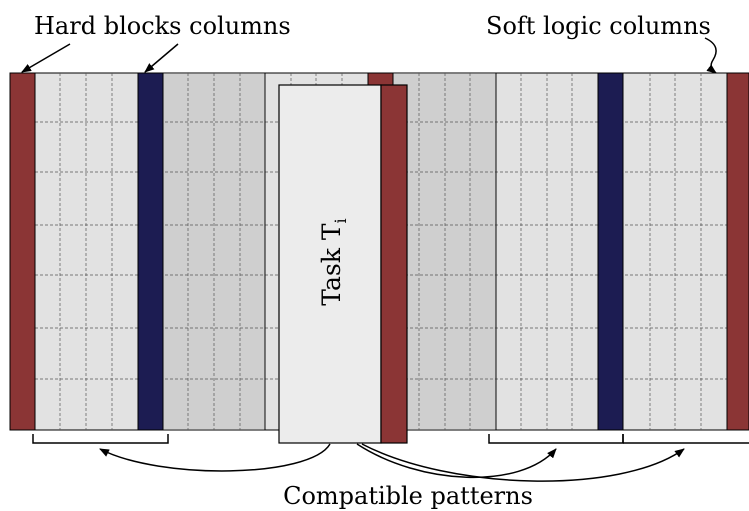 The width and height of the screenshot is (749, 511). I want to click on task-subscript: i, so click(340, 220).